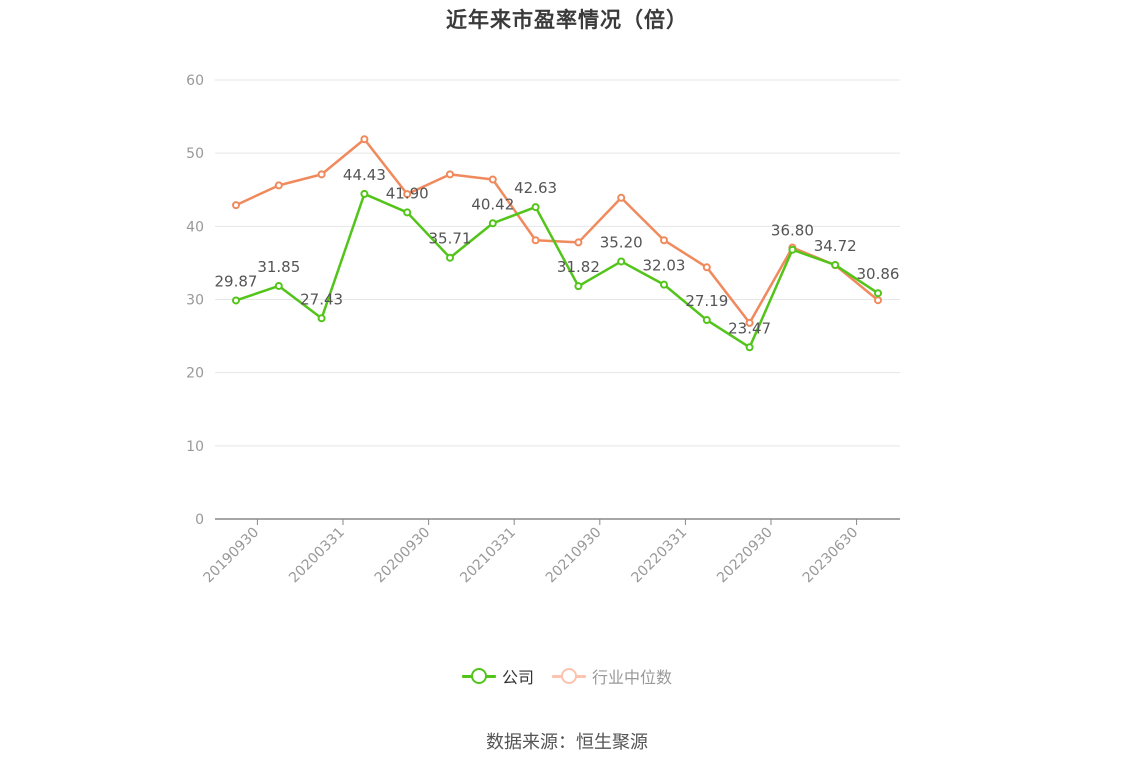  Describe the element at coordinates (706, 301) in the screenshot. I see `company-data-label: 27.19` at that location.